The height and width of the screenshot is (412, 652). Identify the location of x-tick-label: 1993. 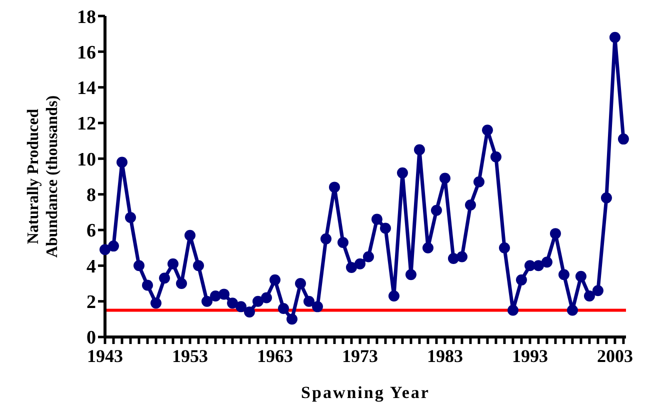
(530, 356).